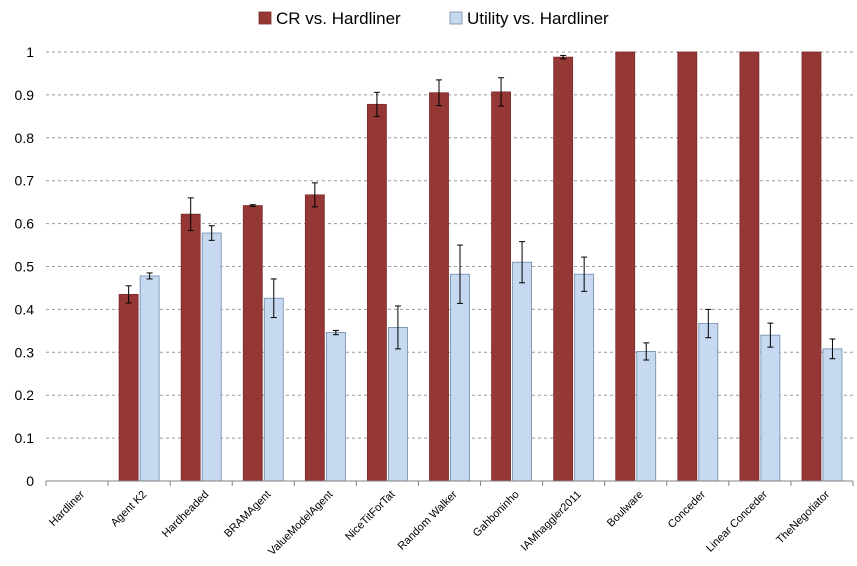  Describe the element at coordinates (30, 481) in the screenshot. I see `y-tick-label: 0` at that location.